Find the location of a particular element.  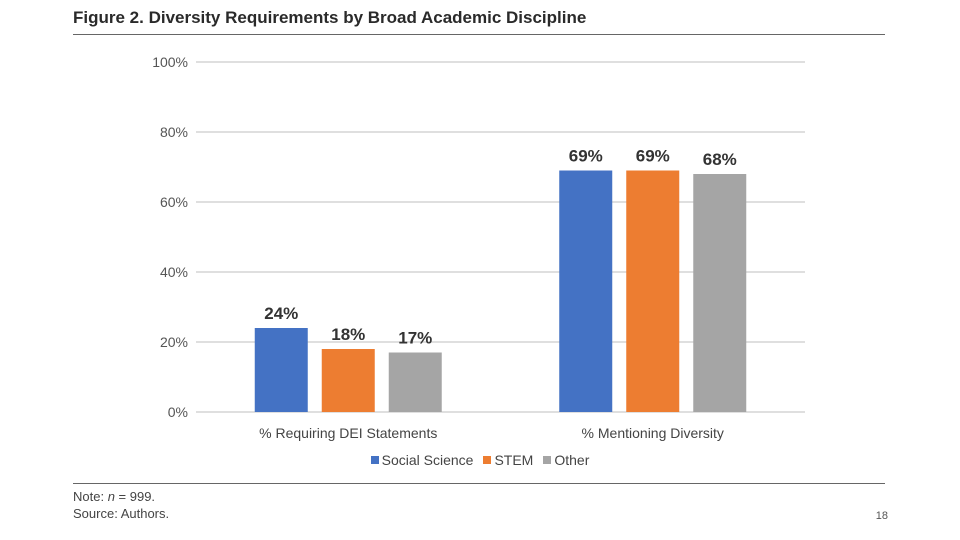

data-label: 68% is located at coordinates (720, 159).